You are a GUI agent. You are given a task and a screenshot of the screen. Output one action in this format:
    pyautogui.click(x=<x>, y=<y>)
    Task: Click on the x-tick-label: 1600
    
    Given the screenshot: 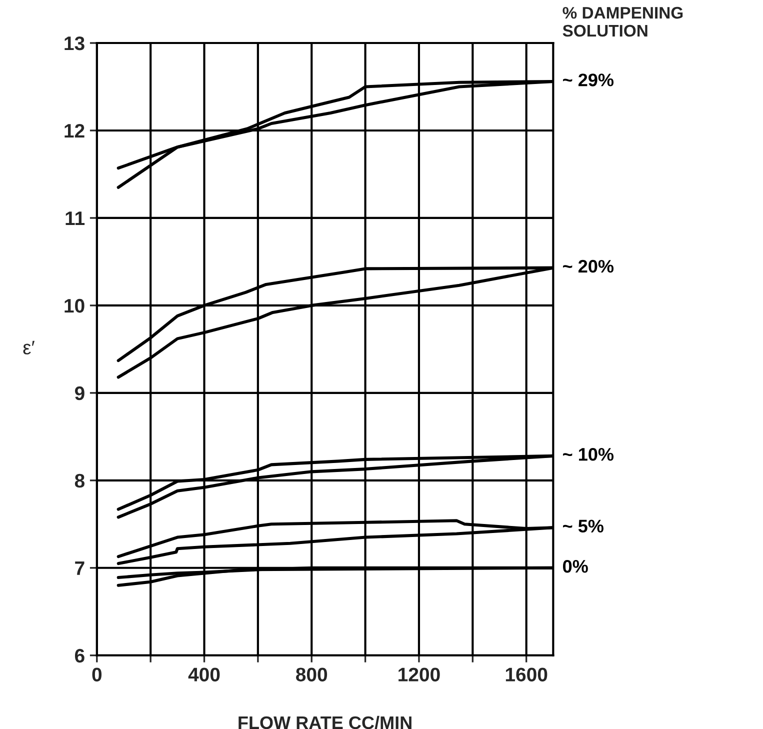 What is the action you would take?
    pyautogui.click(x=527, y=675)
    